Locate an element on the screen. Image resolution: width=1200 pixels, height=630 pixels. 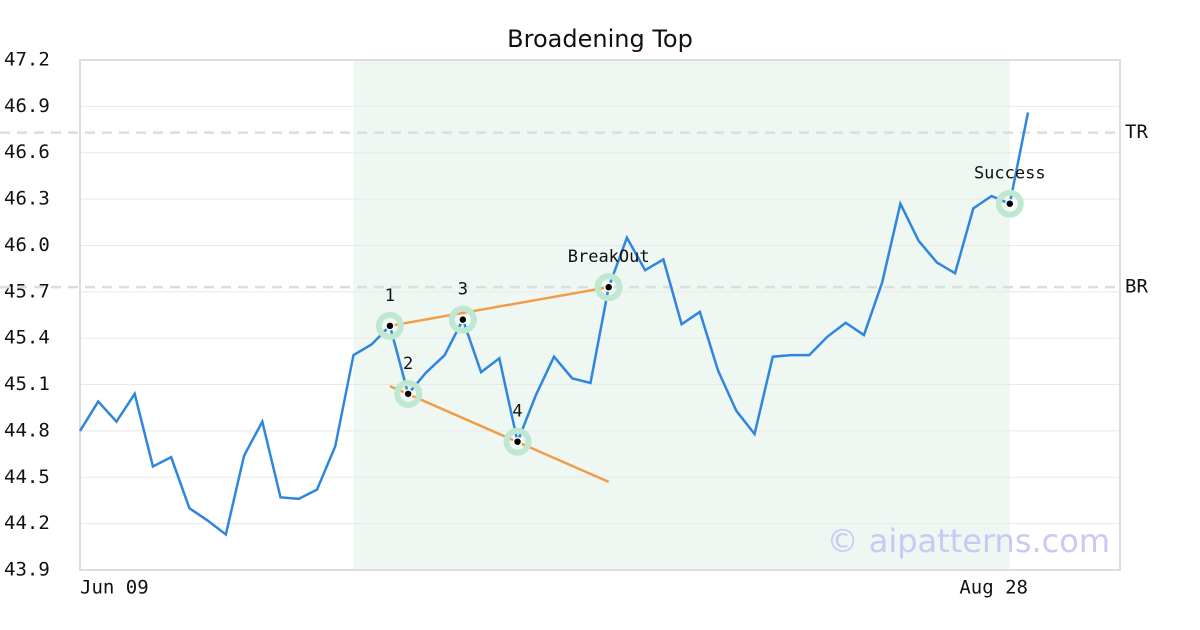
annotation-label: BreakOut is located at coordinates (609, 257).